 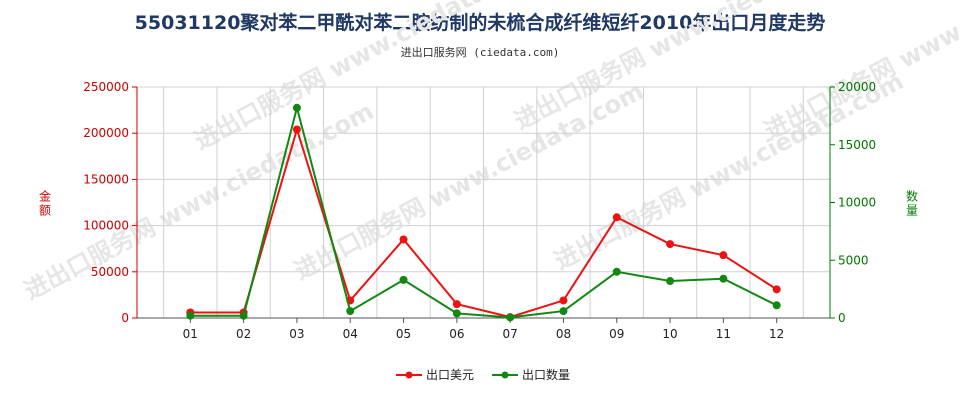 I want to click on x-tick-label: 01, so click(x=190, y=334).